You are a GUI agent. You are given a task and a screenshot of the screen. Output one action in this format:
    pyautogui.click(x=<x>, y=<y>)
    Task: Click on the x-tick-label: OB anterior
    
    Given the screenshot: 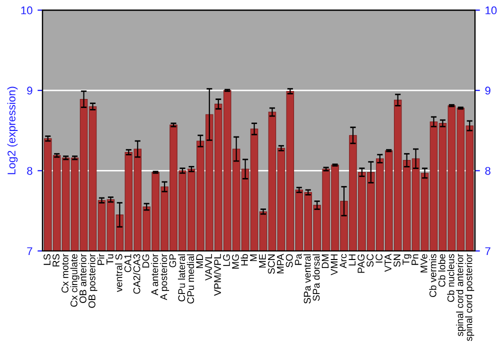 What is the action you would take?
    pyautogui.click(x=82, y=278)
    